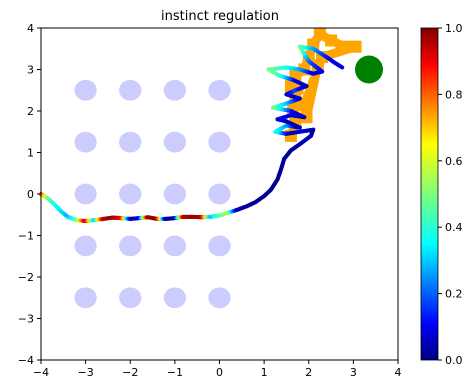 The height and width of the screenshot is (379, 469). Describe the element at coordinates (175, 372) in the screenshot. I see `x-tick-label-3: −1` at that location.